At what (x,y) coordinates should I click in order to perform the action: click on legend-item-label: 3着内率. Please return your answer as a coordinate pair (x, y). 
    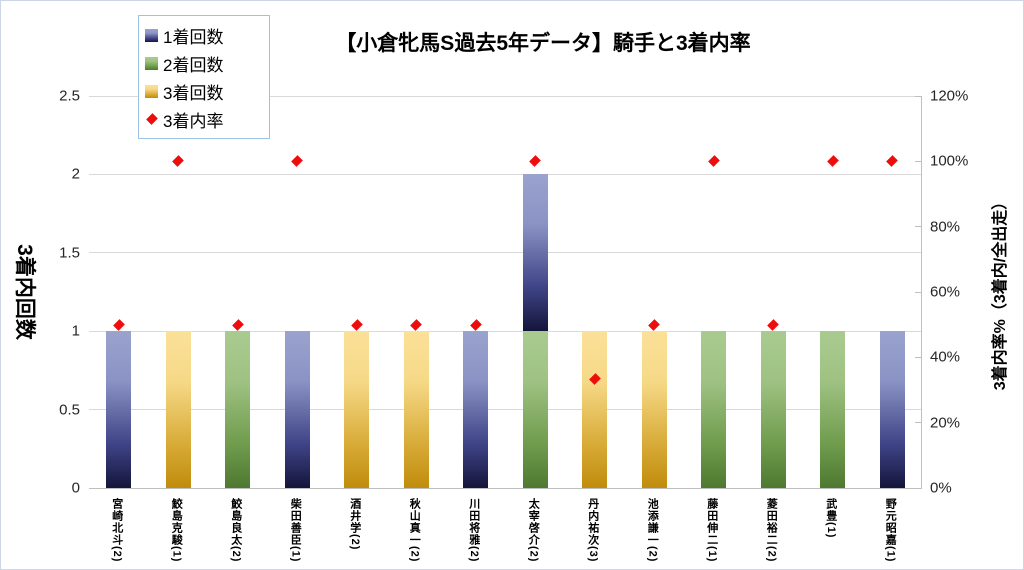
    Looking at the image, I should click on (193, 121).